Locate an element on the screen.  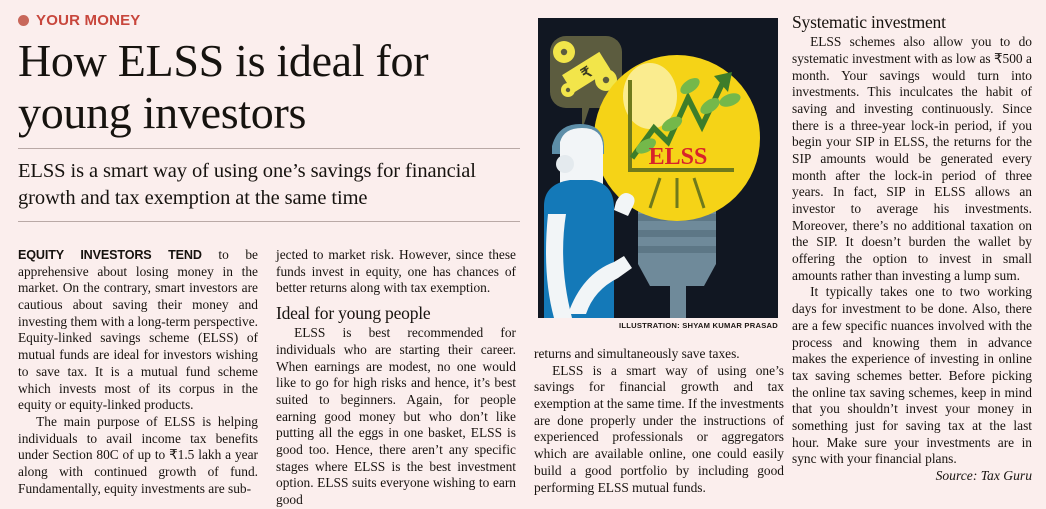
subhead-ideal-for-young-people: Ideal for young people is located at coordinates (353, 313).